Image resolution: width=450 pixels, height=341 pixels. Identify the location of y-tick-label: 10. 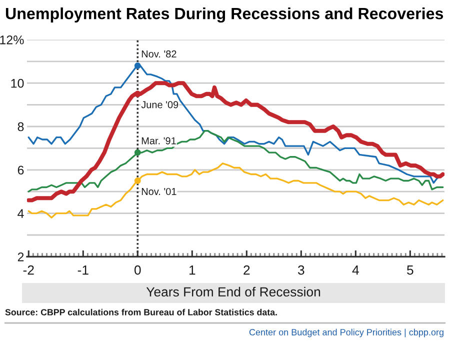
(17, 83).